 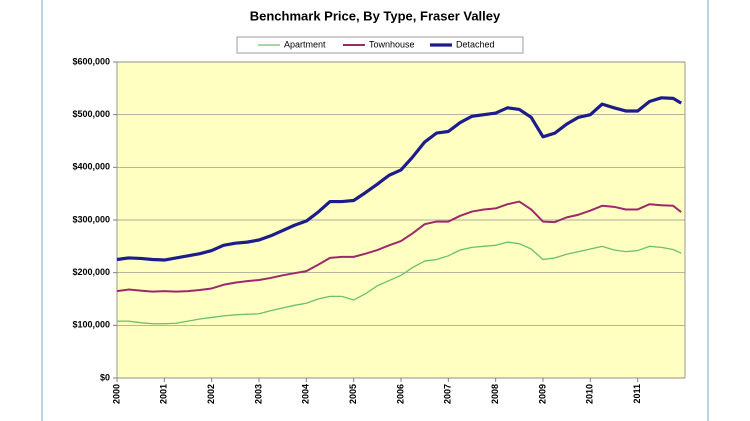 I want to click on y-tick-label: $300,000, so click(x=91, y=219).